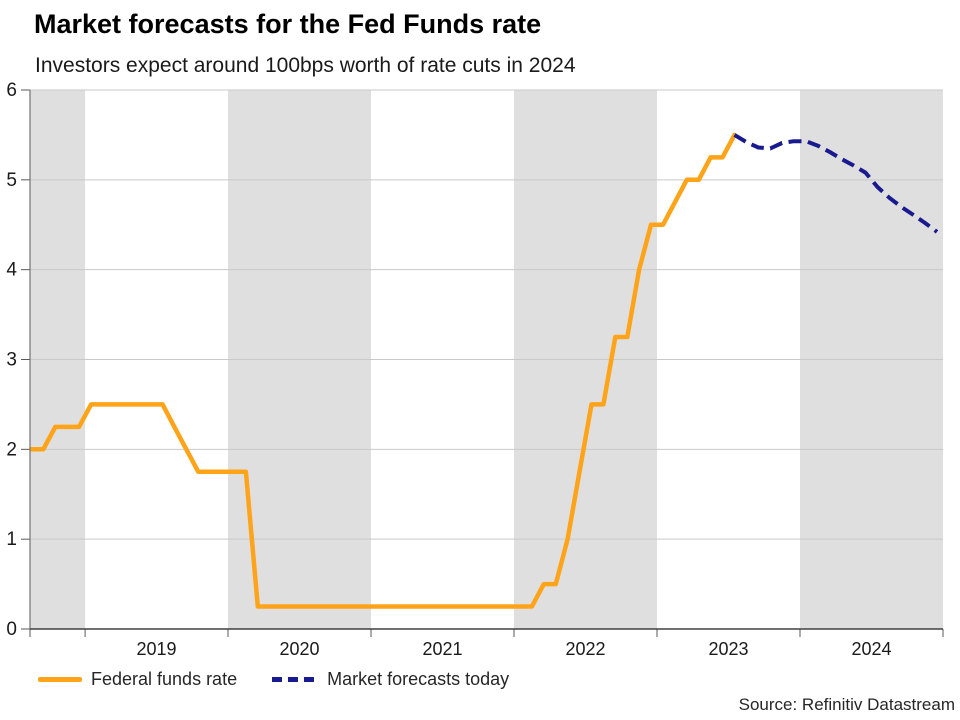 Image resolution: width=960 pixels, height=720 pixels. I want to click on x-tick-label: 2021, so click(442, 649).